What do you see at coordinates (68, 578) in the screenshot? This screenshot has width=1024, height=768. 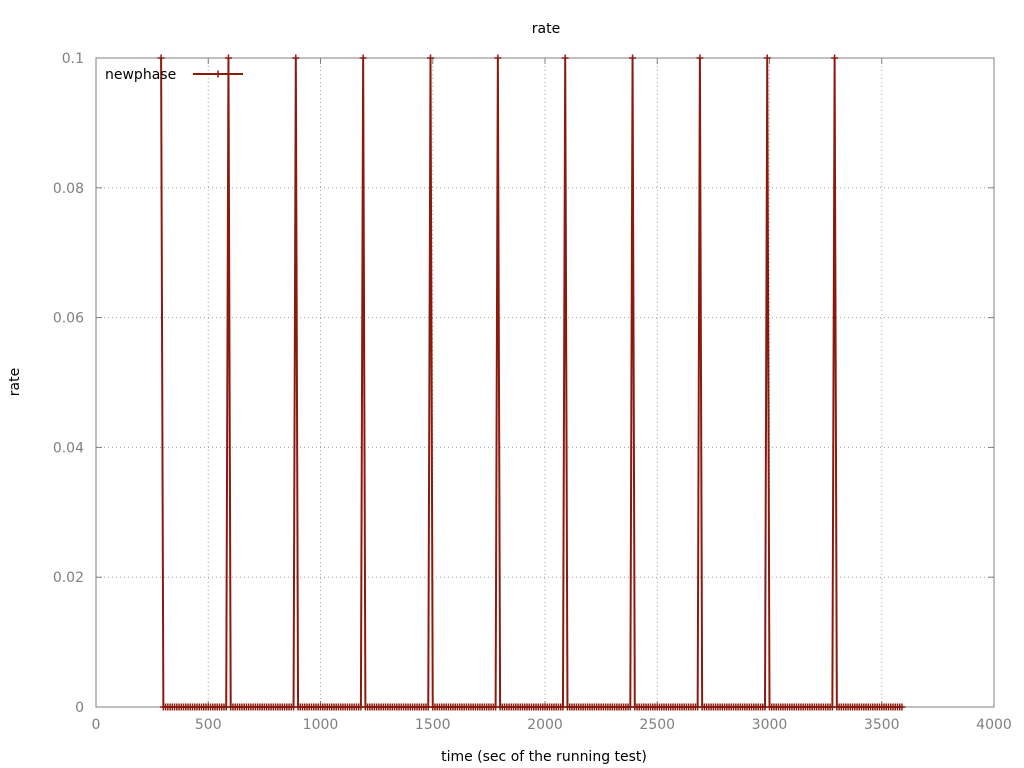 I see `y-tick-label: 0.02` at bounding box center [68, 578].